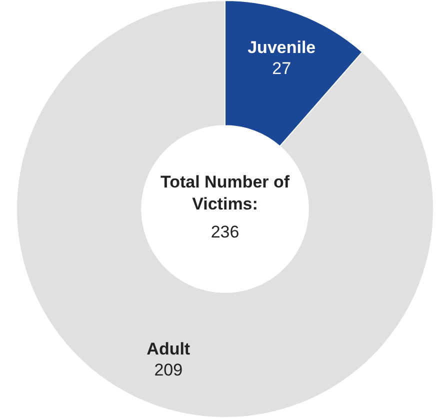 The width and height of the screenshot is (436, 418). Describe the element at coordinates (168, 370) in the screenshot. I see `data-label: 209` at that location.